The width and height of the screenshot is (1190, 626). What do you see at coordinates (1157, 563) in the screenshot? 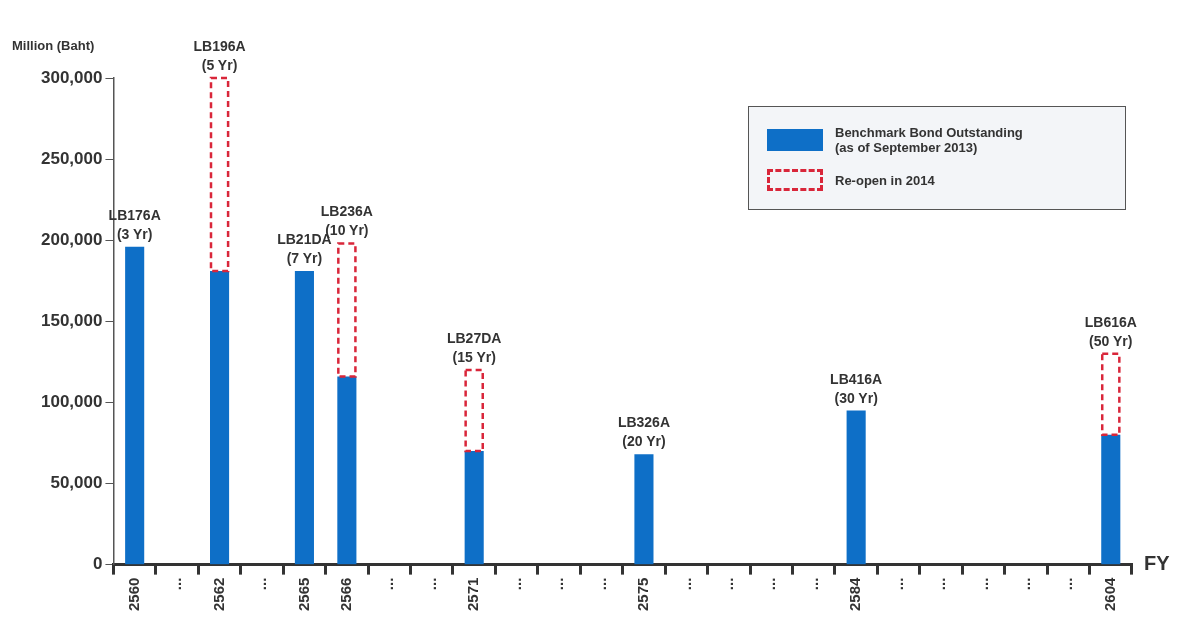
I see `x-axis-title: FY` at bounding box center [1157, 563].